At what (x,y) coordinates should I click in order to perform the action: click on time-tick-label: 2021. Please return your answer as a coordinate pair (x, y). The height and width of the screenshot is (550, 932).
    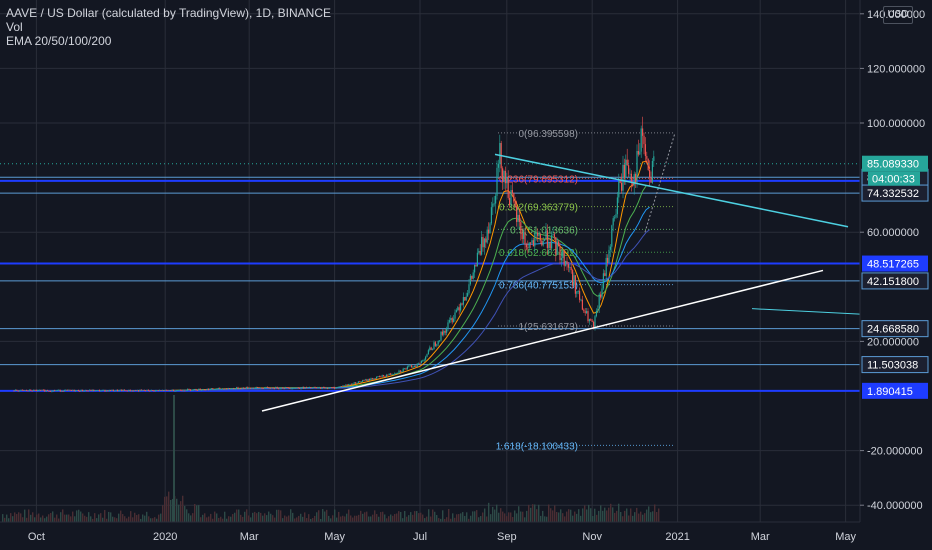
    Looking at the image, I should click on (677, 537).